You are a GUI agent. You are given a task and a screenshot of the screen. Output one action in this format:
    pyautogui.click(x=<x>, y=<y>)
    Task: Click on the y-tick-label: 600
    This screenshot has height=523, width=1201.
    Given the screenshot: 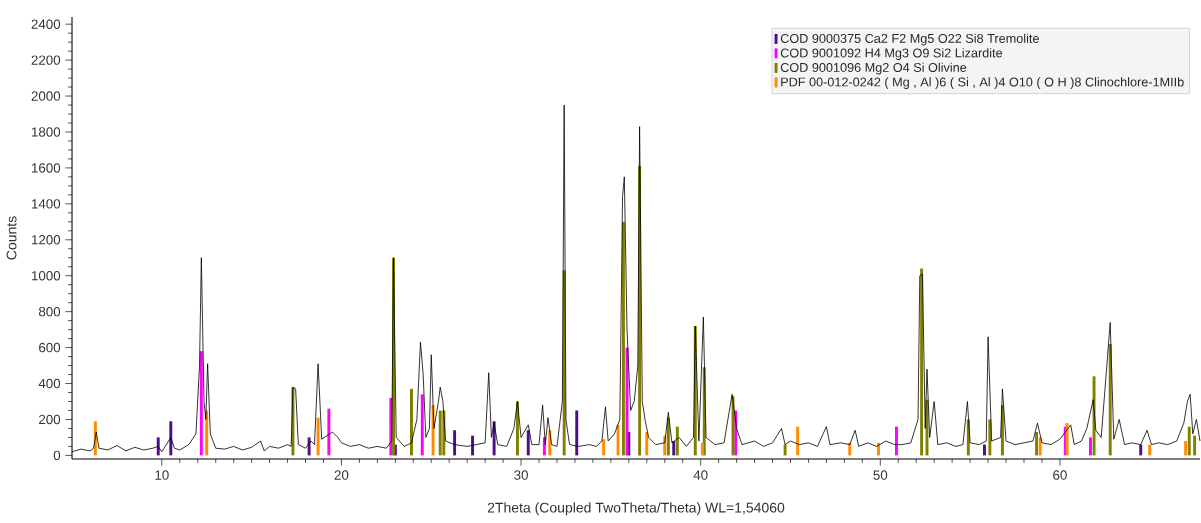 What is the action you would take?
    pyautogui.click(x=50, y=347)
    